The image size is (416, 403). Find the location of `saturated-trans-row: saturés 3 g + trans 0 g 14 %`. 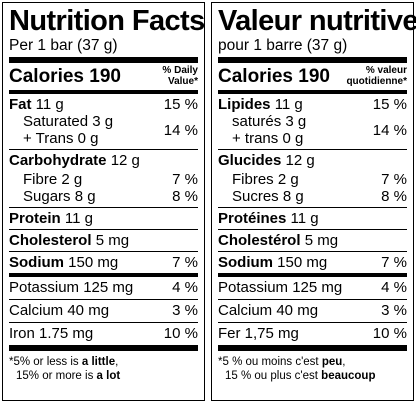

saturated-trans-row: saturés 3 g + trans 0 g 14 % is located at coordinates (312, 130).